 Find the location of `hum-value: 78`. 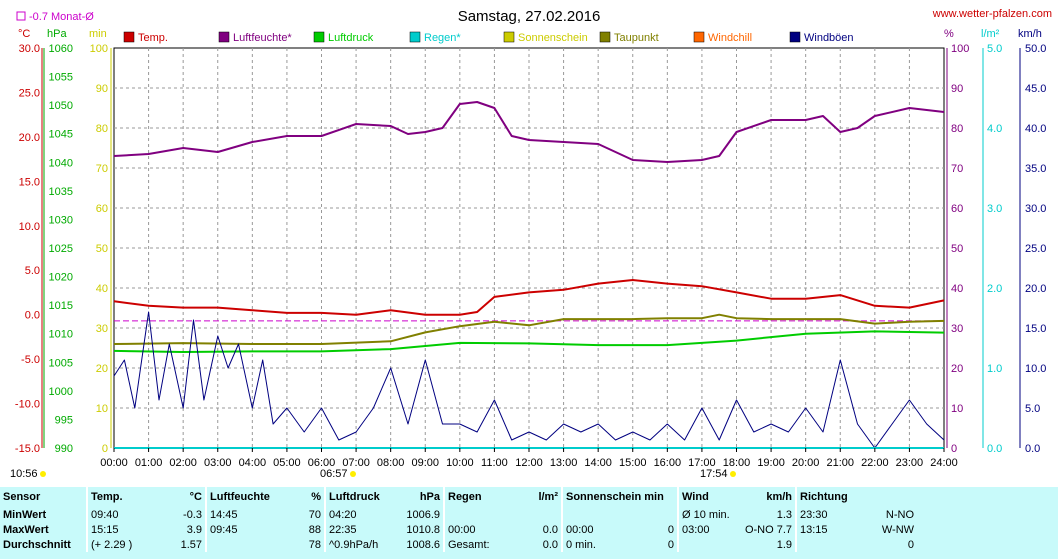

hum-value: 78 is located at coordinates (314, 544).